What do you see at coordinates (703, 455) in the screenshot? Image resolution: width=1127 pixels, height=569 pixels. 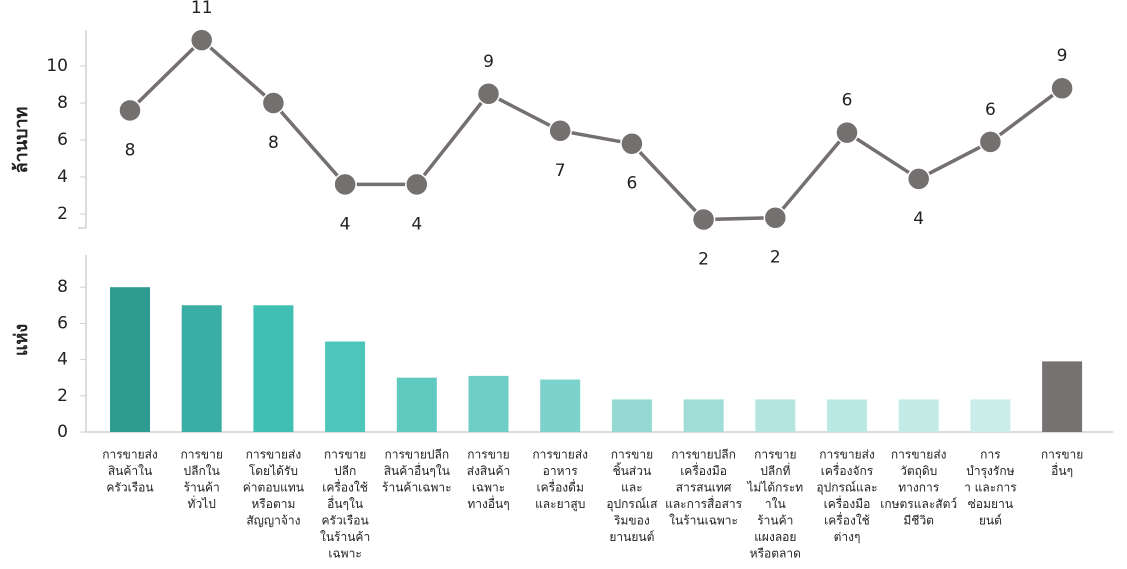 I see `x-tick-label: การขายปลีก` at bounding box center [703, 455].